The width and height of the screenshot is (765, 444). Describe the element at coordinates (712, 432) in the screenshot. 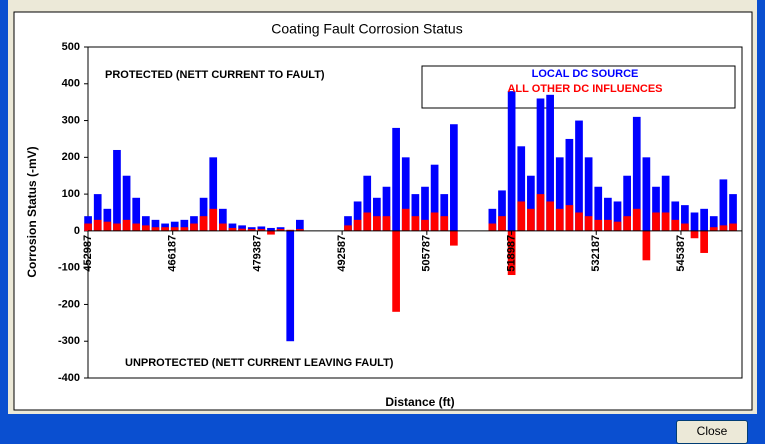

I see `close-button: Close` at that location.